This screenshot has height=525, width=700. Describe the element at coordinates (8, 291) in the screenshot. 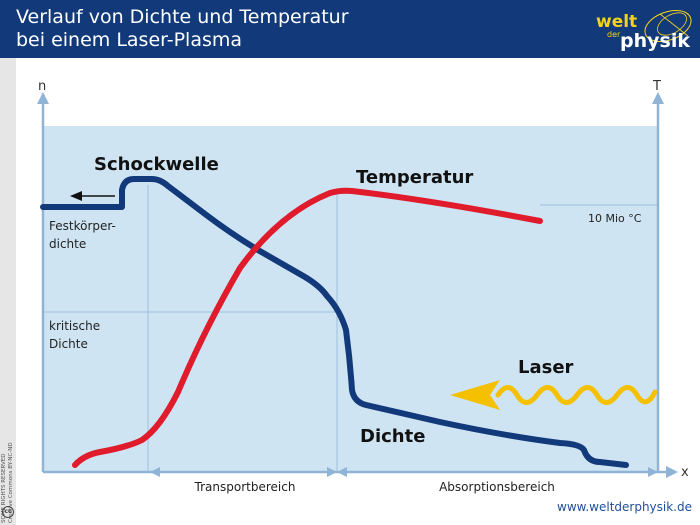

I see `license-strip` at that location.